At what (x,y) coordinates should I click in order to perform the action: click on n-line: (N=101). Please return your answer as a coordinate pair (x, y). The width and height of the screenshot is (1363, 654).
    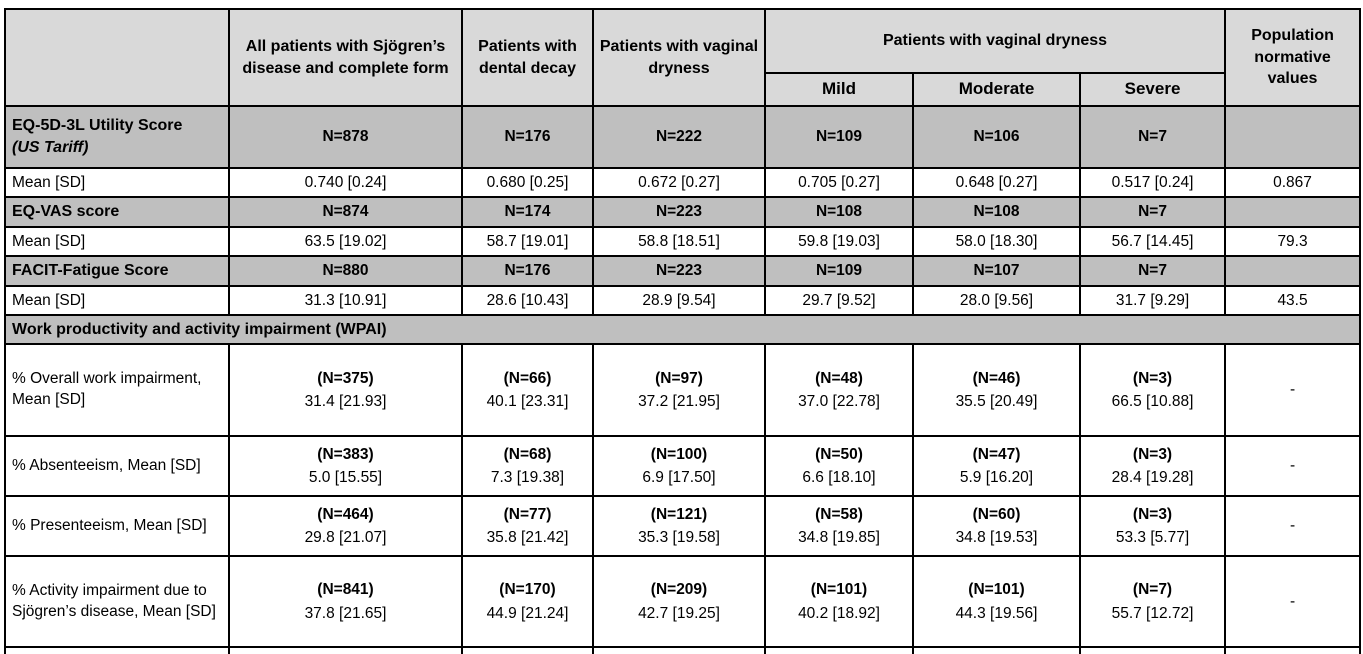
    Looking at the image, I should click on (839, 590).